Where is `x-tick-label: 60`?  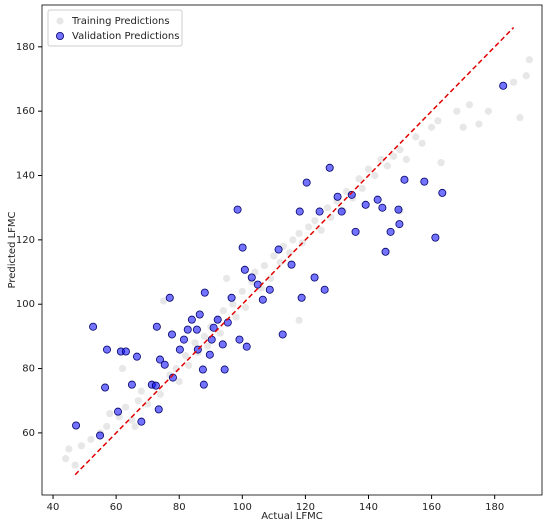
x-tick-label: 60 is located at coordinates (116, 507).